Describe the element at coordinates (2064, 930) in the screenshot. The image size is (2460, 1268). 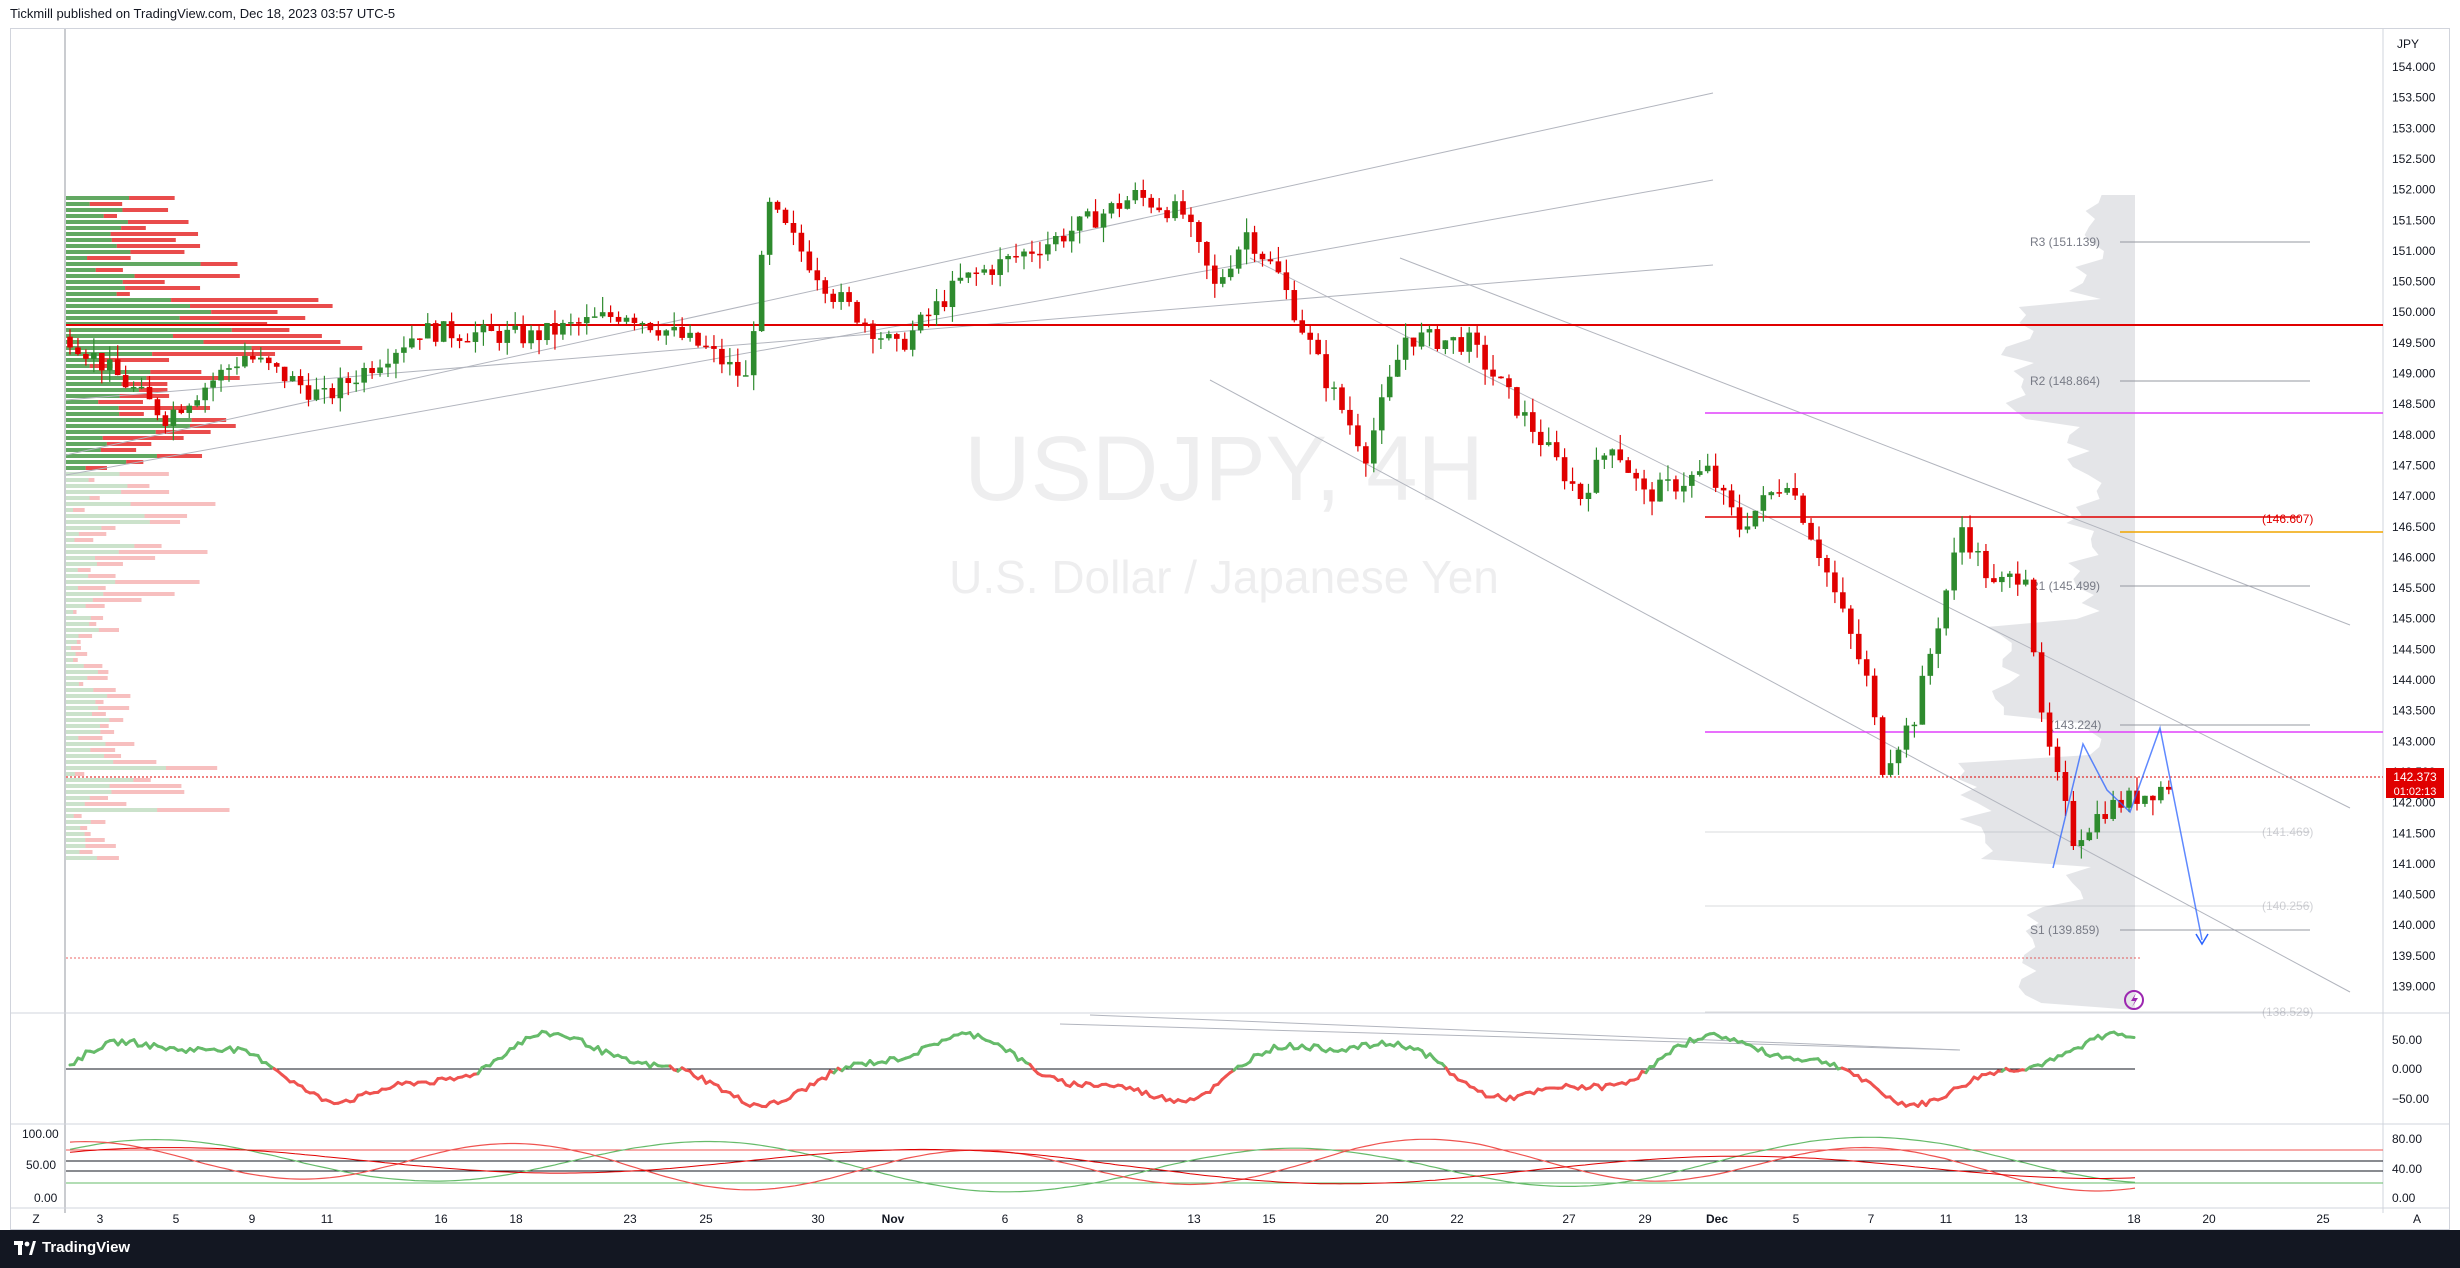
I see `pivot-label: S1 (139.859)` at that location.